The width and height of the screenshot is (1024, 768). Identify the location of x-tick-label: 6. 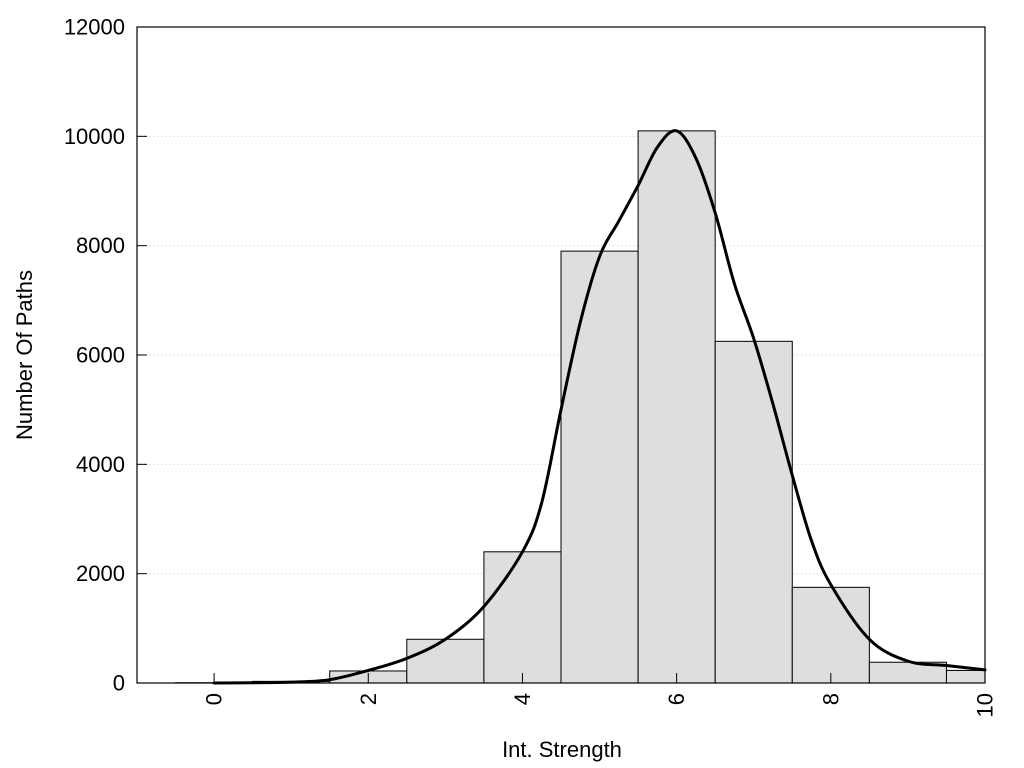
(676, 699).